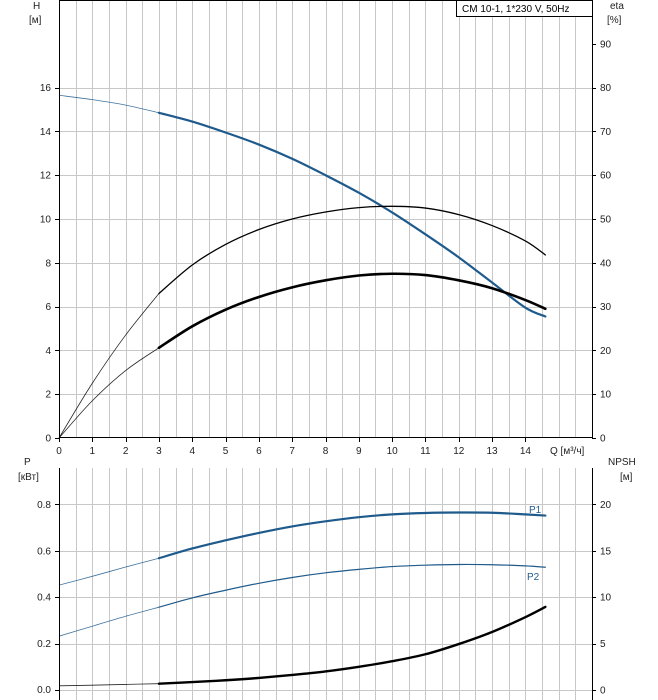 The width and height of the screenshot is (658, 700). What do you see at coordinates (606, 44) in the screenshot?
I see `right-tick-label: 90` at bounding box center [606, 44].